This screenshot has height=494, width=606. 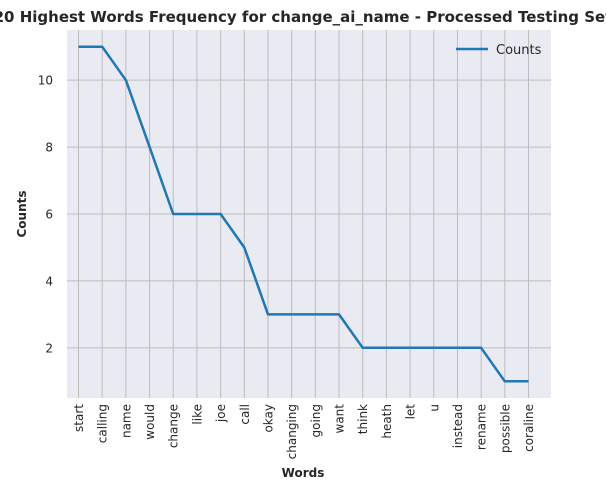 What do you see at coordinates (316, 421) in the screenshot?
I see `x-tick-label: going` at bounding box center [316, 421].